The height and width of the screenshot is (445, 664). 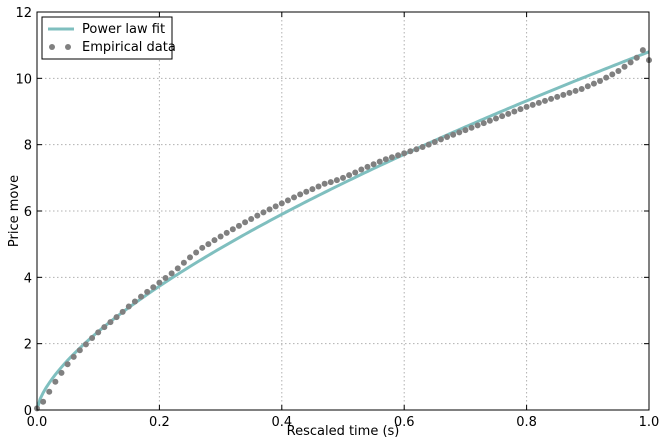 What do you see at coordinates (281, 422) in the screenshot?
I see `x-tick-label: 0.4` at bounding box center [281, 422].